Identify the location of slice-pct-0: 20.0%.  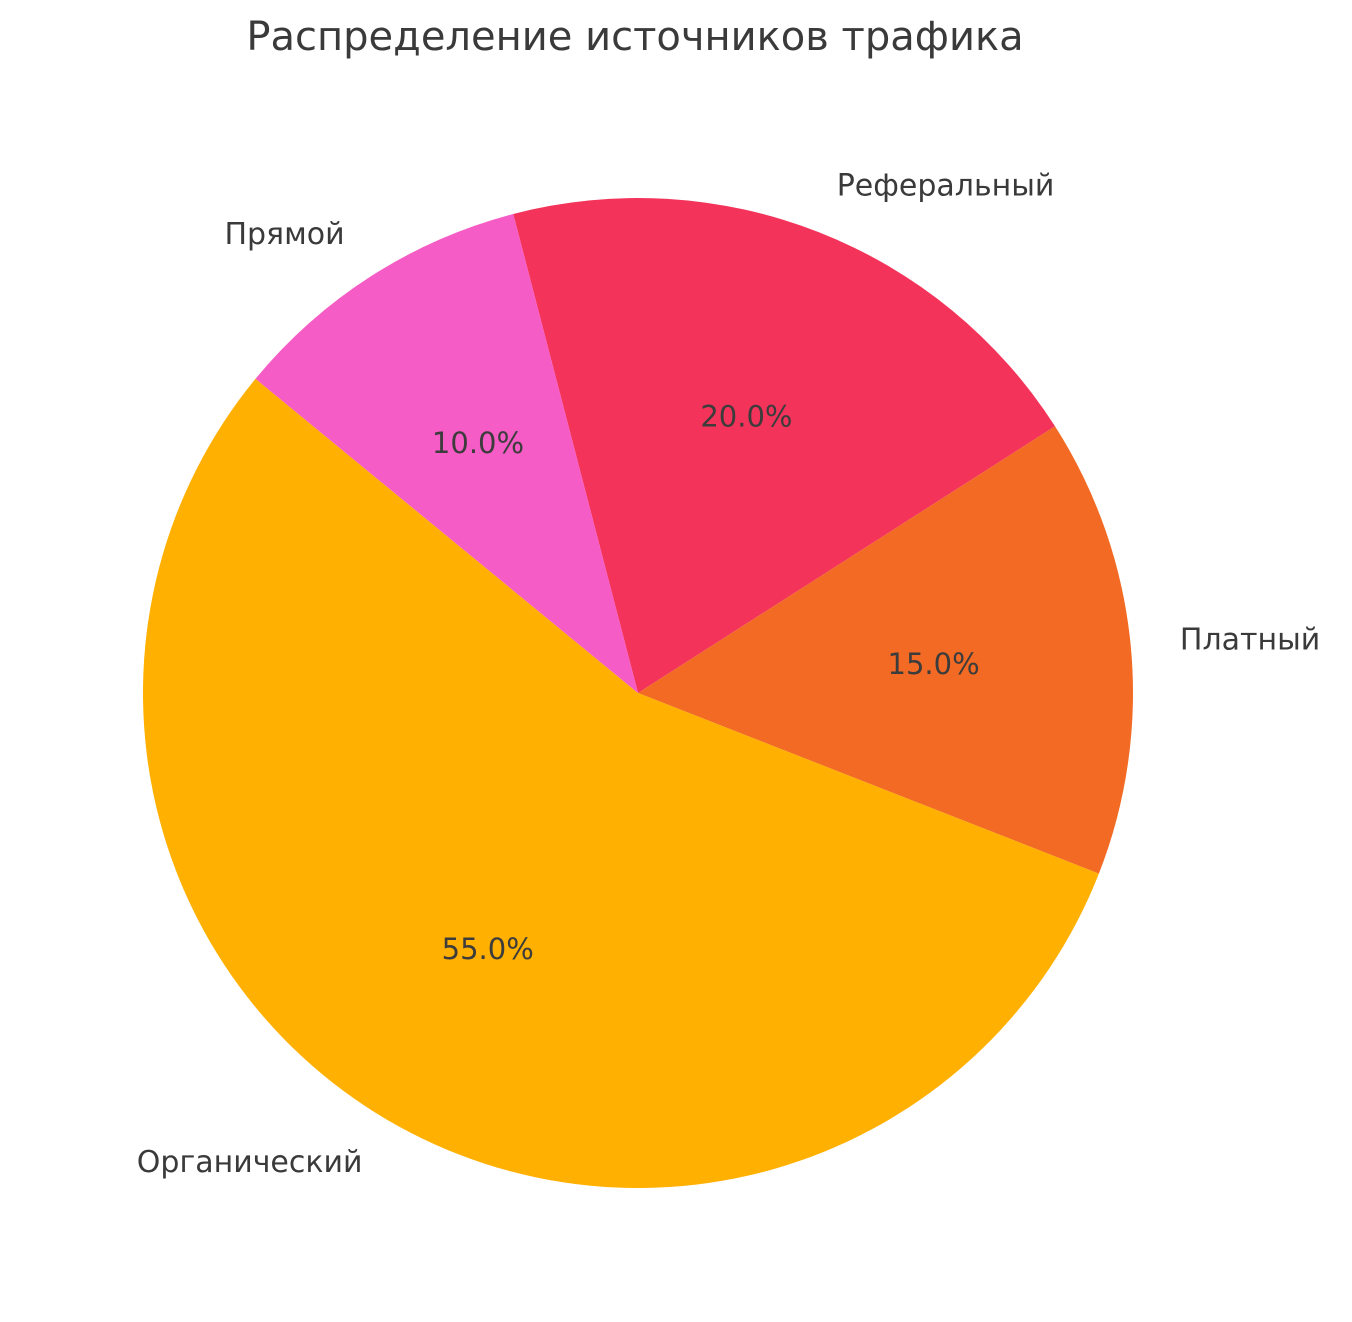
(746, 417).